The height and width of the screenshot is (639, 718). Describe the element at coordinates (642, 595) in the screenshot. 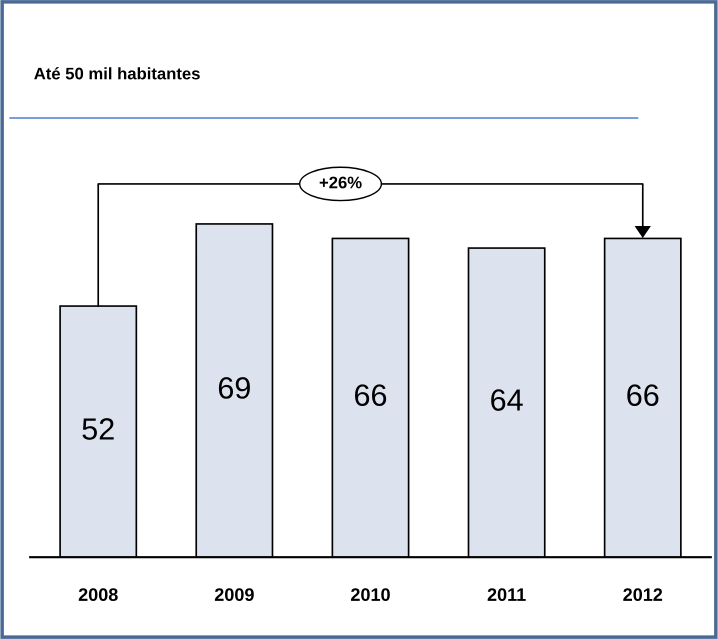

I see `x-tick-label: 2012` at that location.